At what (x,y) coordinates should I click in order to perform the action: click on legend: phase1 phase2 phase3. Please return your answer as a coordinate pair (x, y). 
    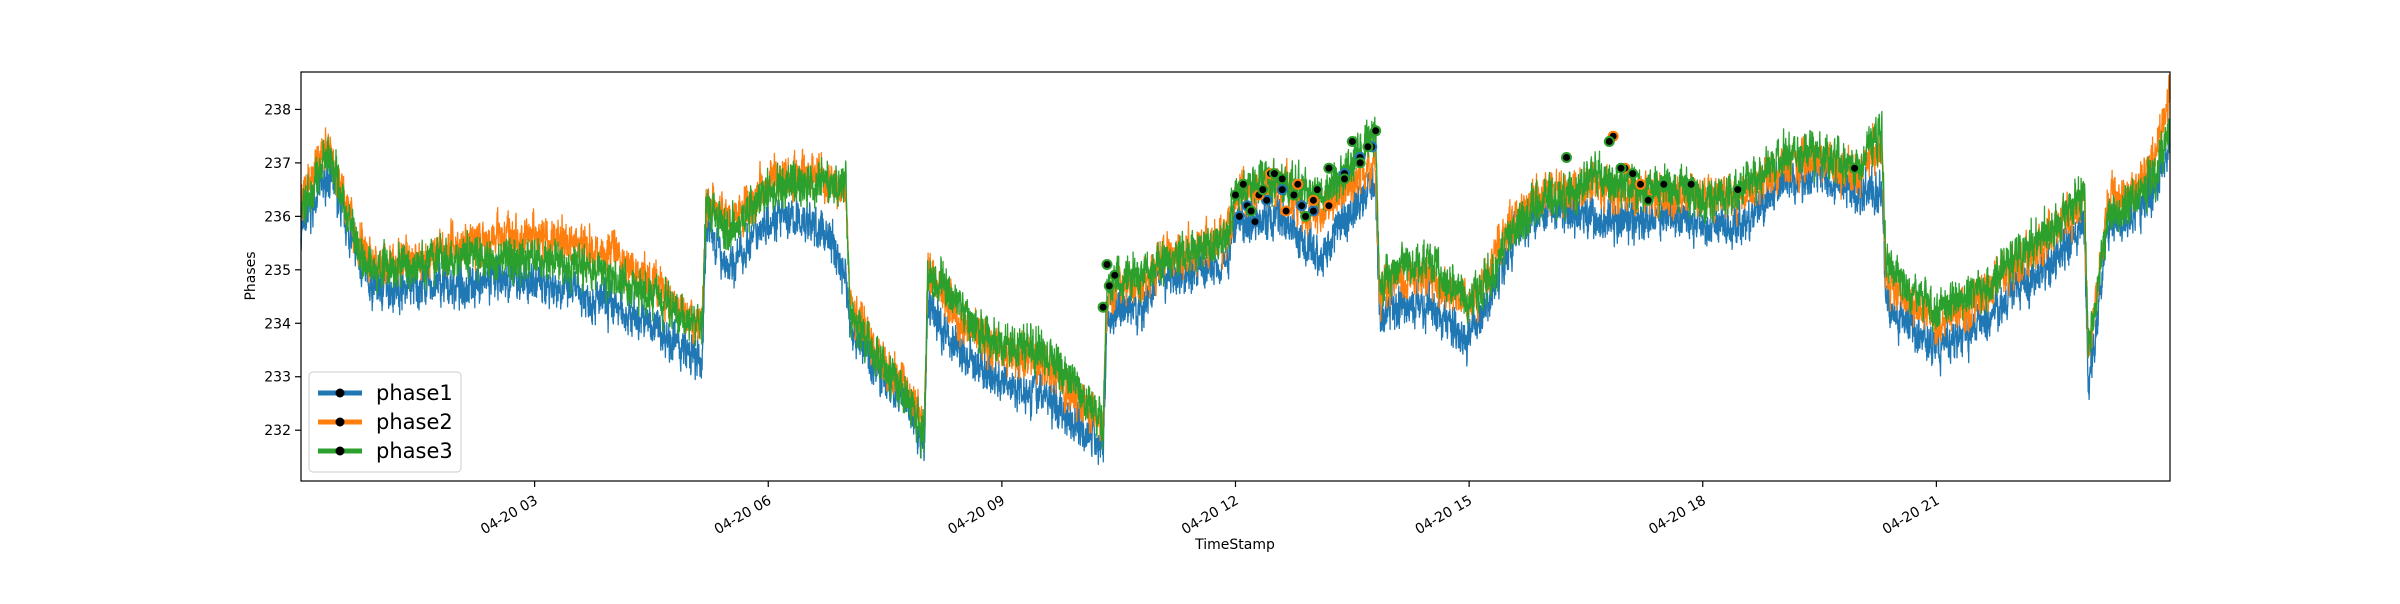
    Looking at the image, I should click on (385, 422).